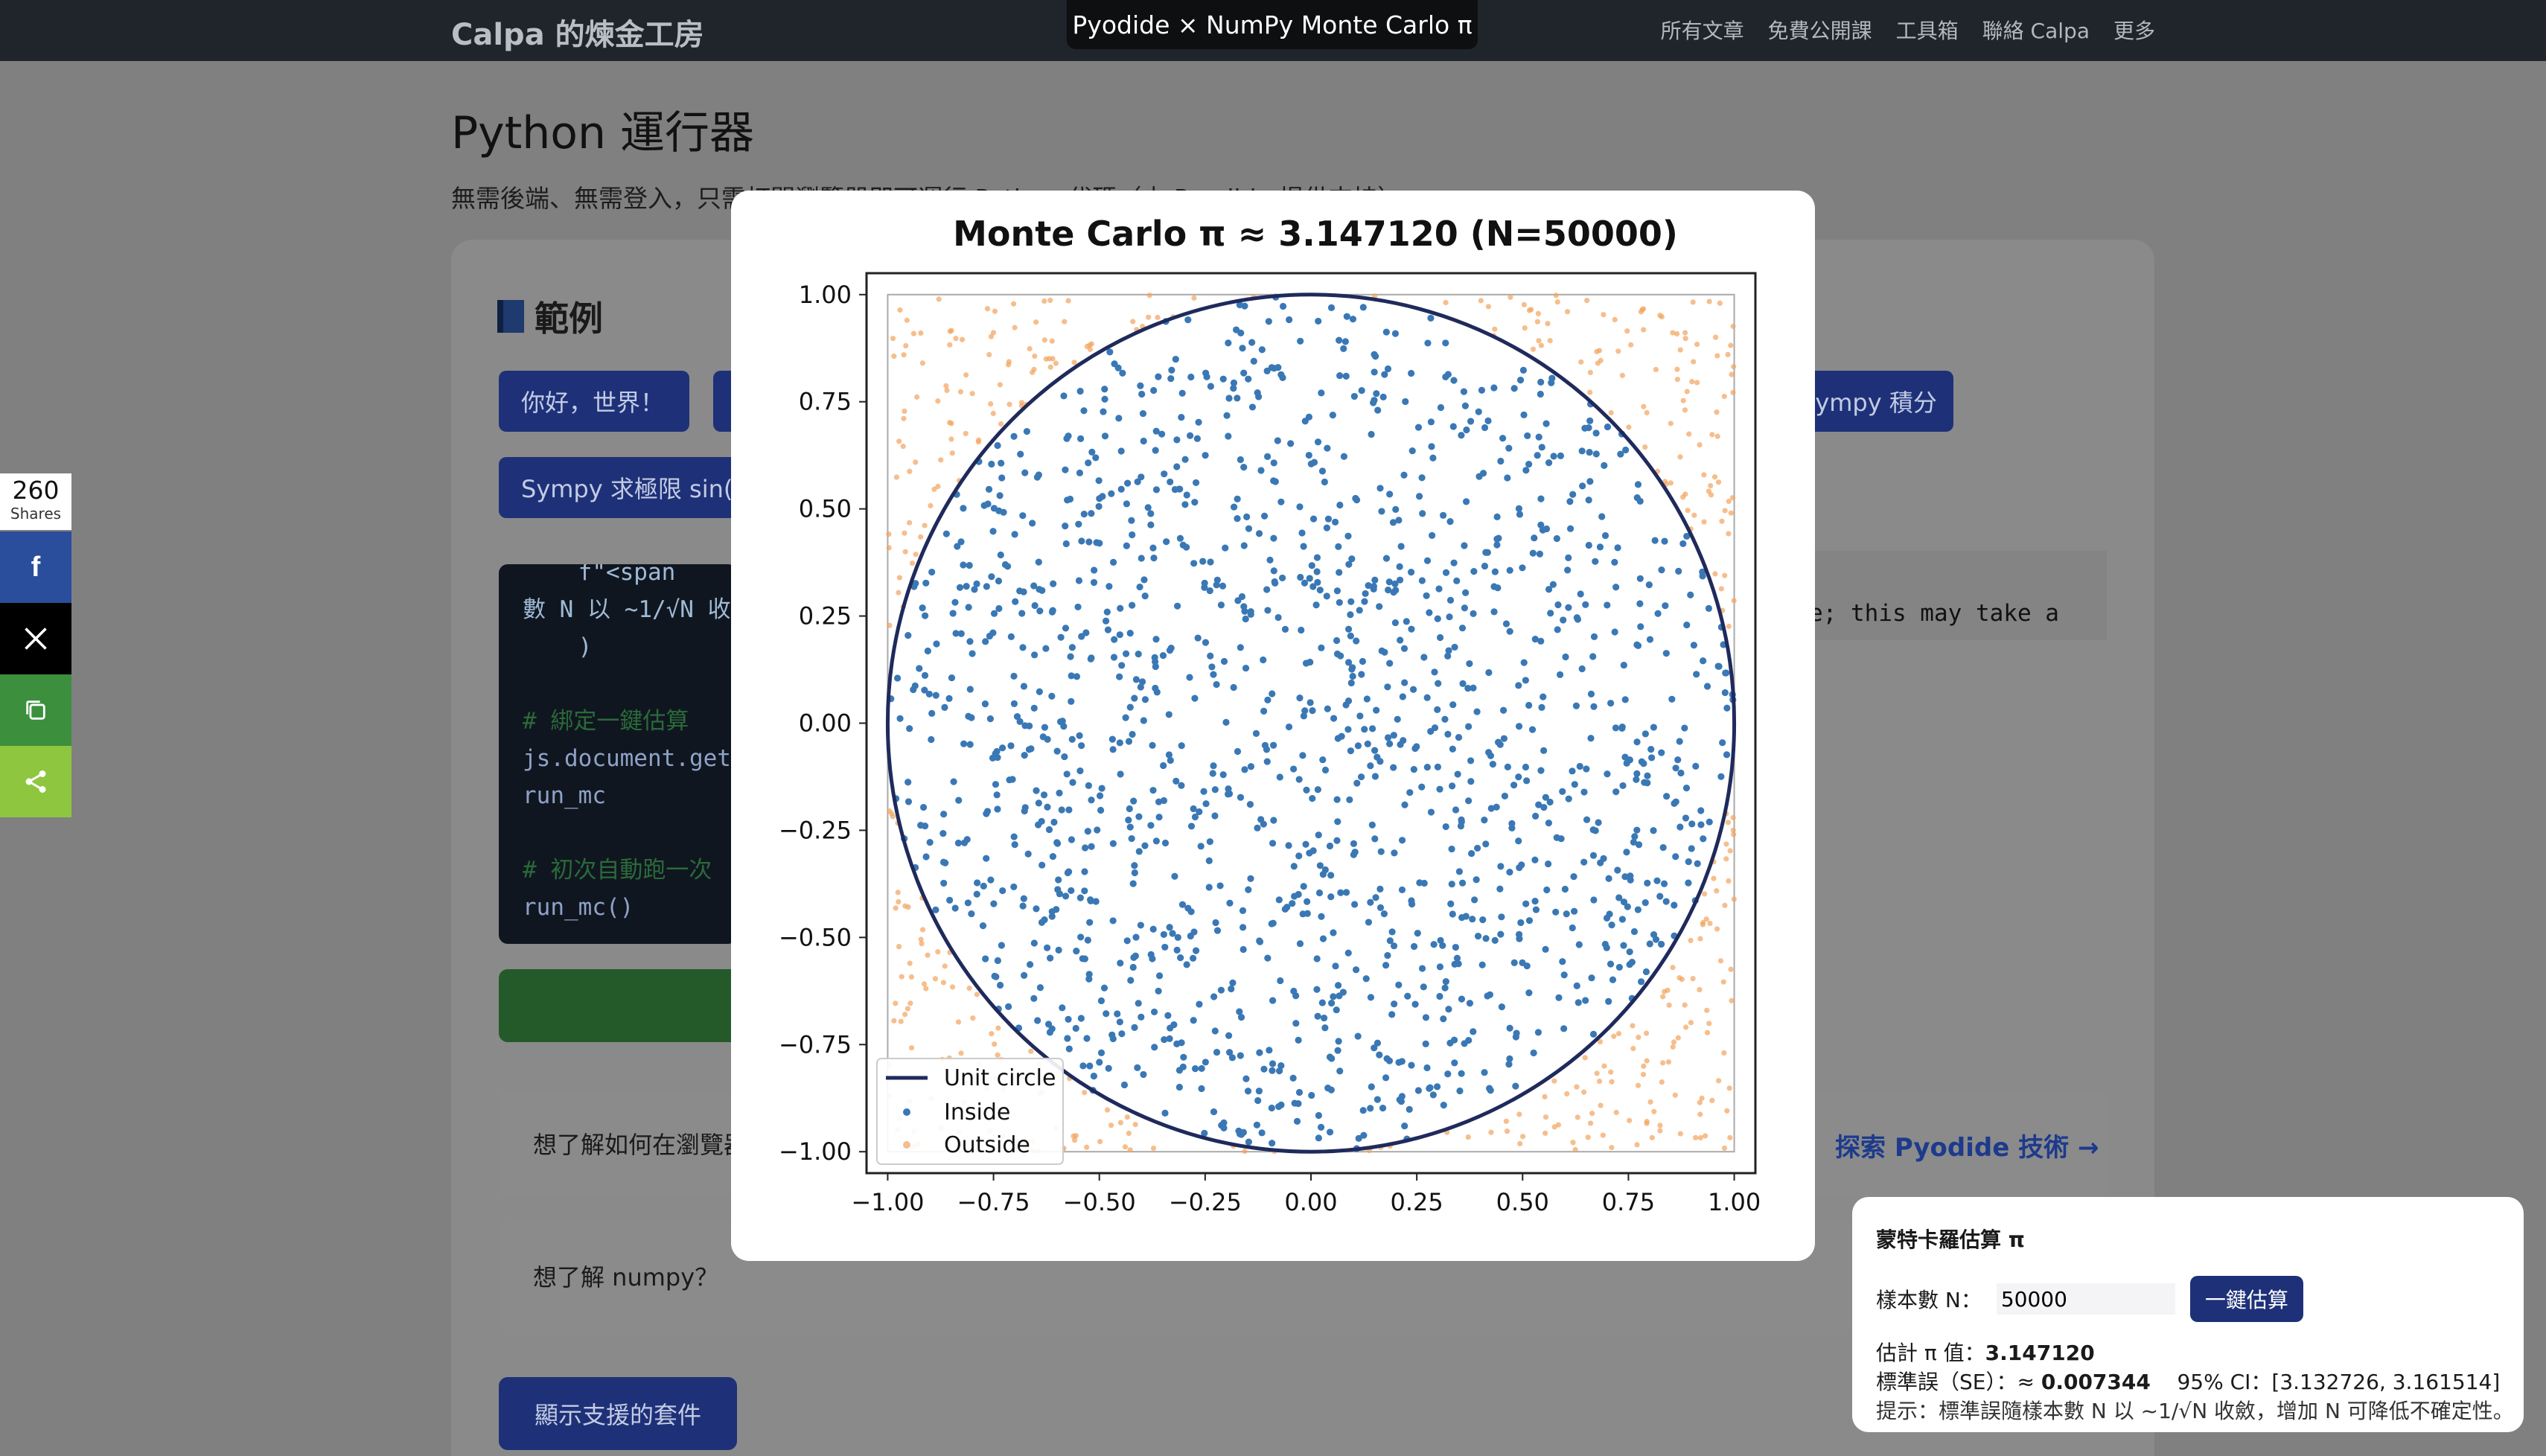  What do you see at coordinates (1927, 31) in the screenshot?
I see `nav-link-tools: 工具箱` at bounding box center [1927, 31].